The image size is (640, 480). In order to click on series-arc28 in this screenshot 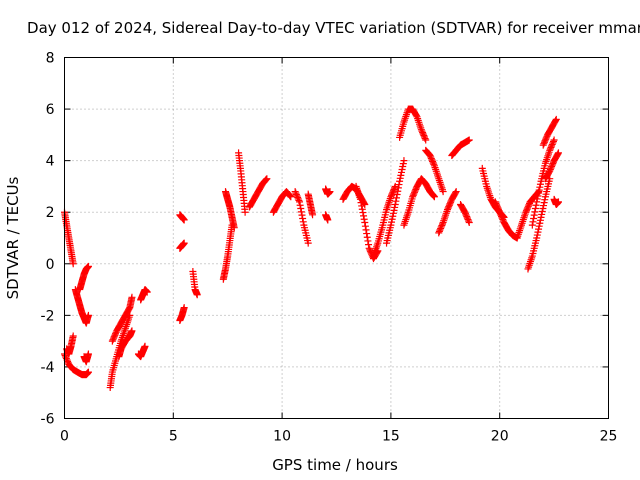, I will do `click(395, 202)`.